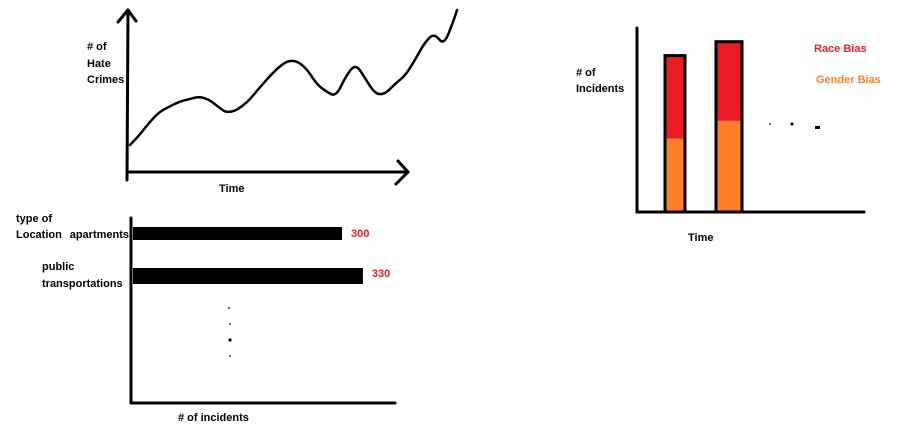  I want to click on line-chart-y-label-line: # of, so click(97, 47).